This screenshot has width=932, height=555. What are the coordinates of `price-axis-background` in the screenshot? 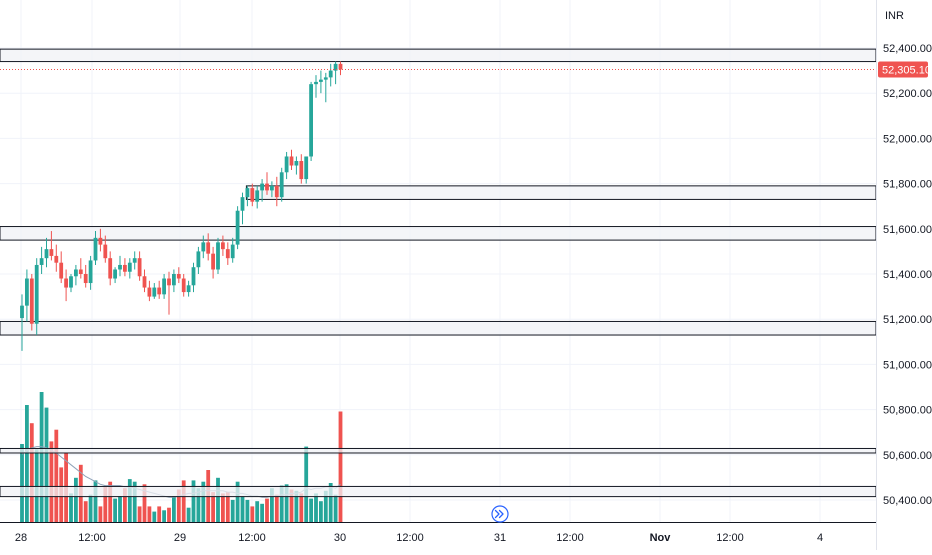 It's located at (904, 275).